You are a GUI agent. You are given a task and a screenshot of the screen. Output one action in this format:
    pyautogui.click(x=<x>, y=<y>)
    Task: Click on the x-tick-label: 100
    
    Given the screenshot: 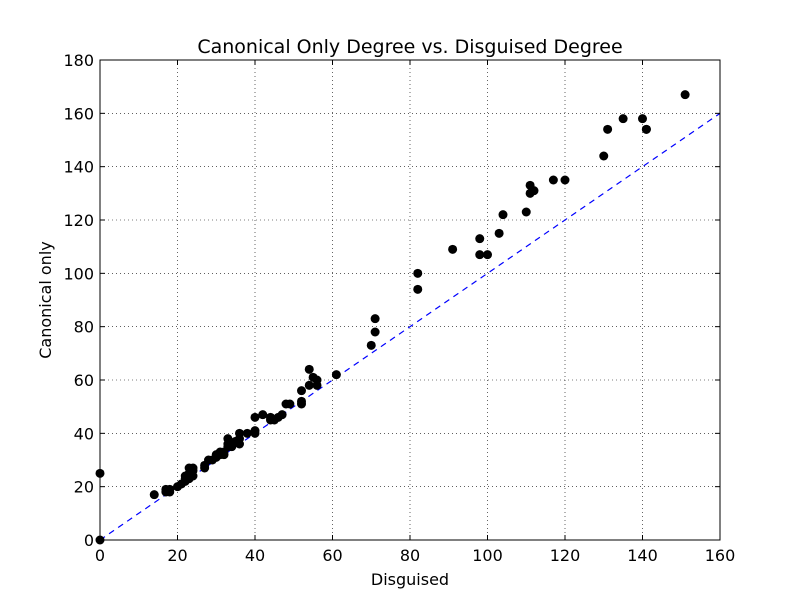 What is the action you would take?
    pyautogui.click(x=487, y=555)
    